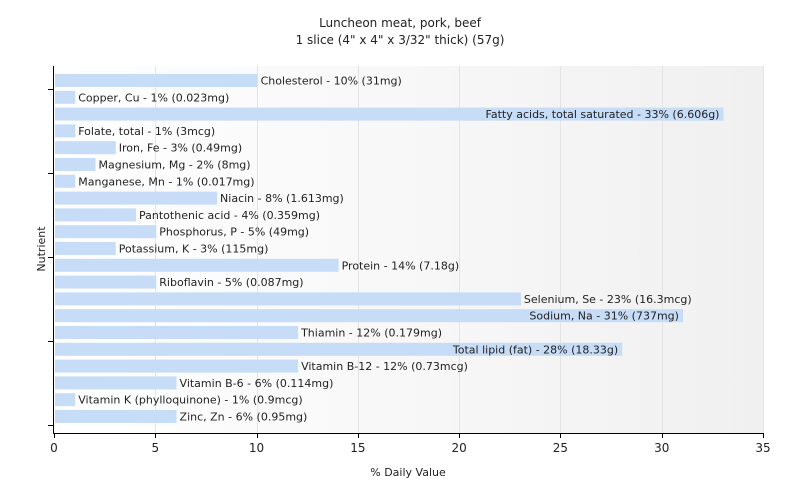  Describe the element at coordinates (357, 448) in the screenshot. I see `x-tick-label: 15` at that location.